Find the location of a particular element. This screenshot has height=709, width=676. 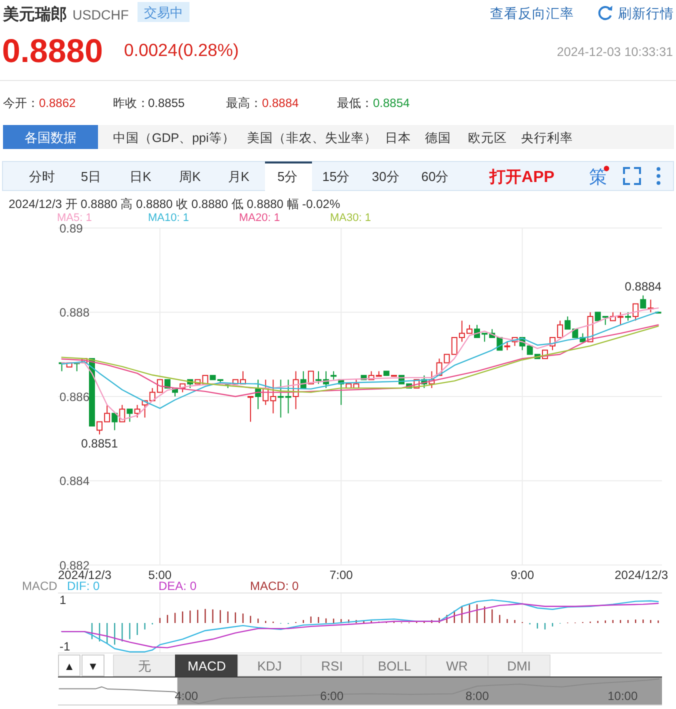

text: 60分 is located at coordinates (435, 176).